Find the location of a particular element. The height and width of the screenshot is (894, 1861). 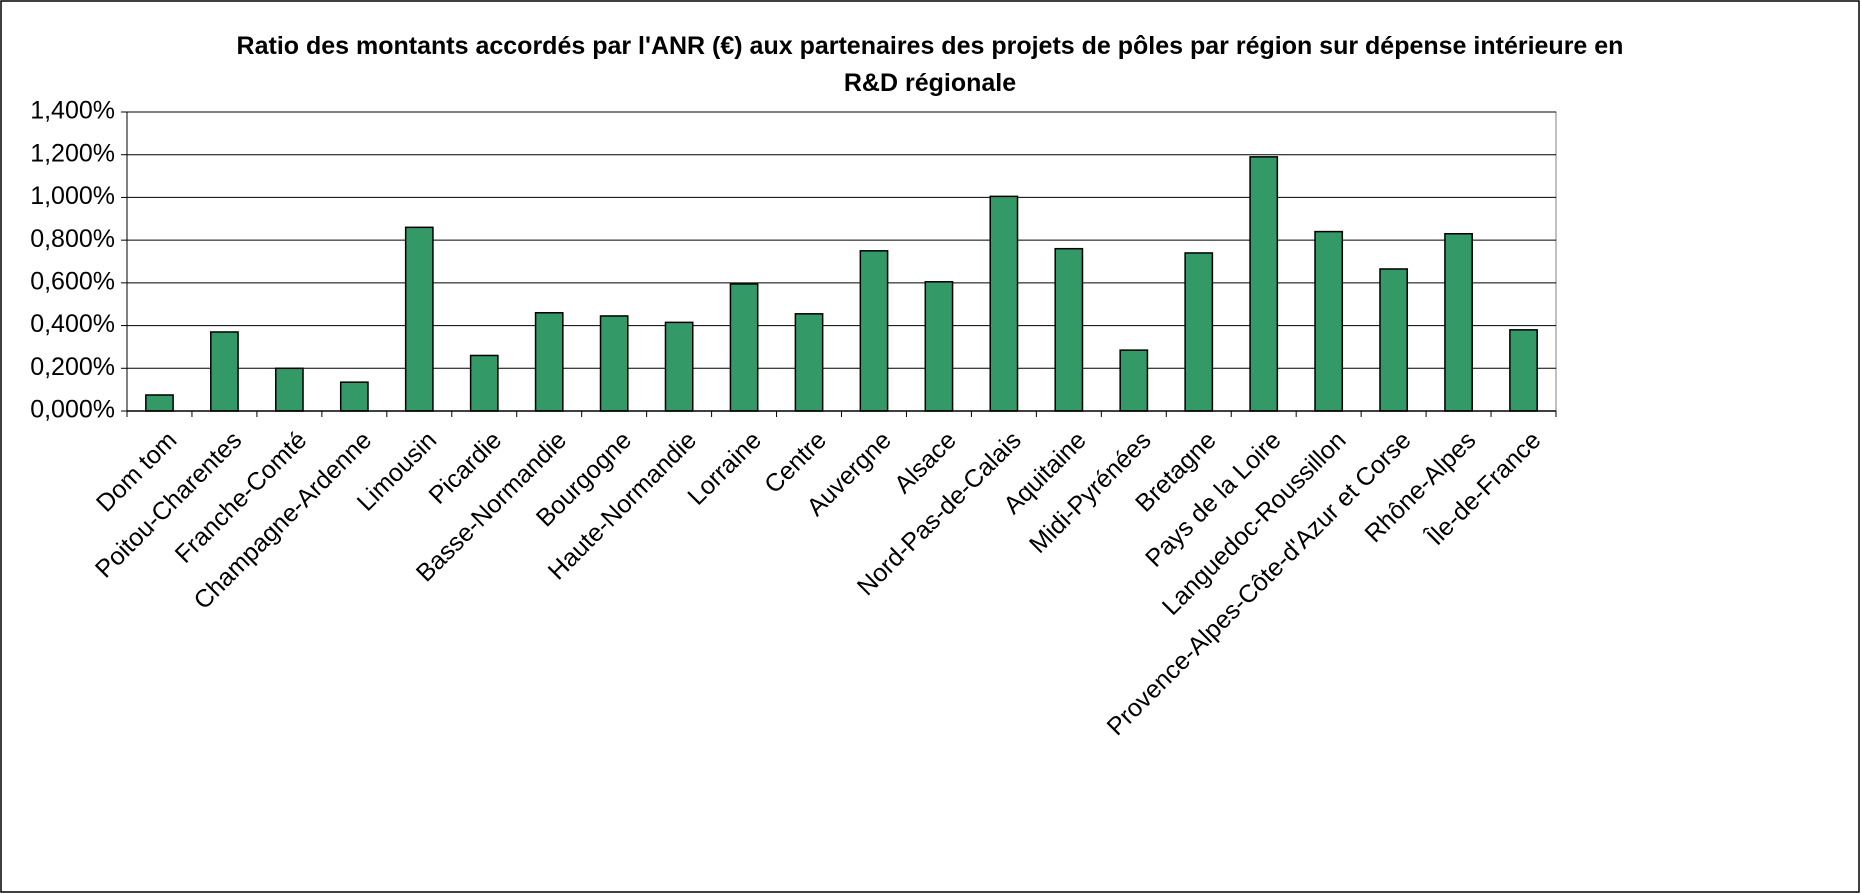

y-tick-label: 0,000% is located at coordinates (72, 410).